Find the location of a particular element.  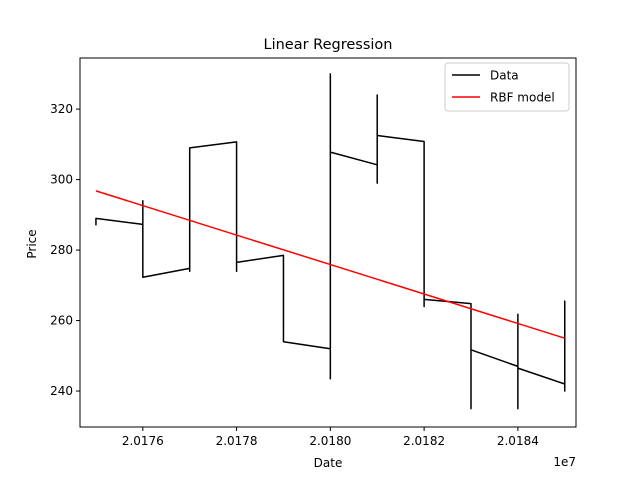

y-tick-label: 240 is located at coordinates (61, 391).